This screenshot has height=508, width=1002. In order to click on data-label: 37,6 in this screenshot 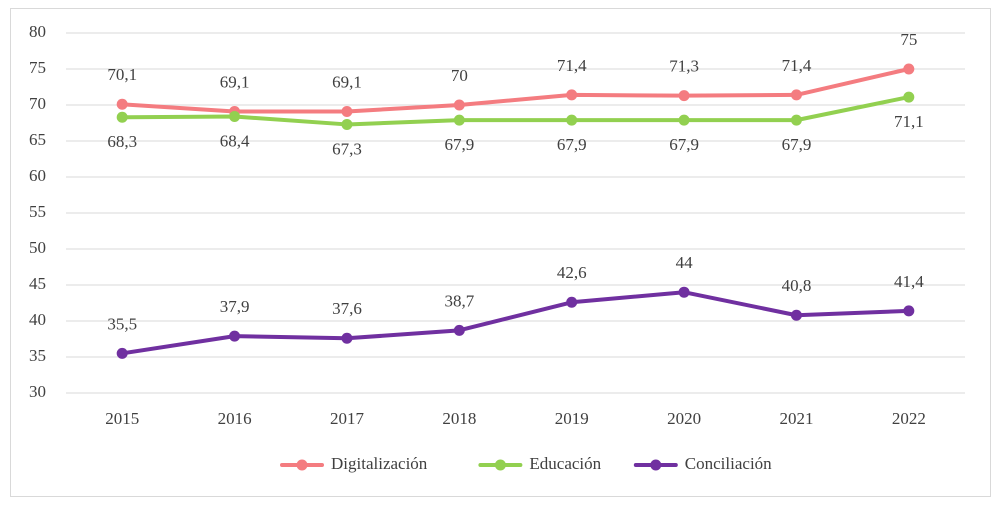, I will do `click(347, 308)`.